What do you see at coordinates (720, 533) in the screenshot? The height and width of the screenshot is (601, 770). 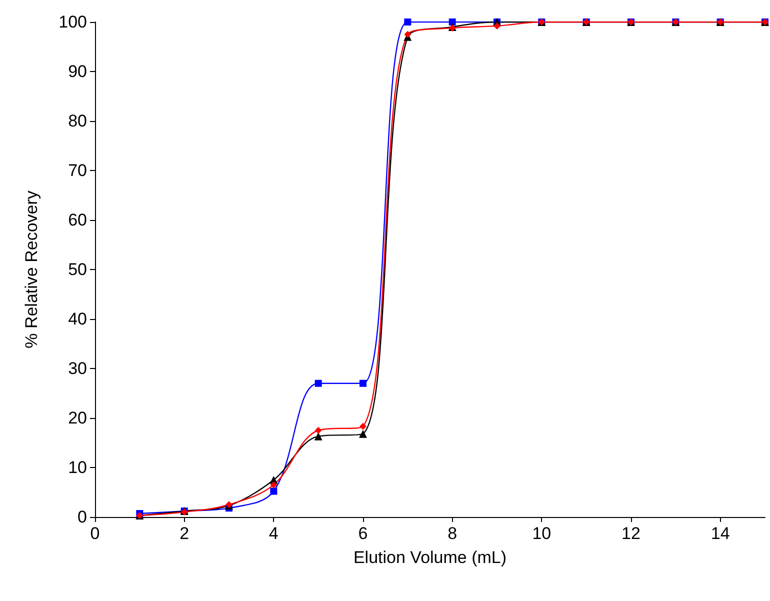 I see `x-tick-label: 14` at bounding box center [720, 533].